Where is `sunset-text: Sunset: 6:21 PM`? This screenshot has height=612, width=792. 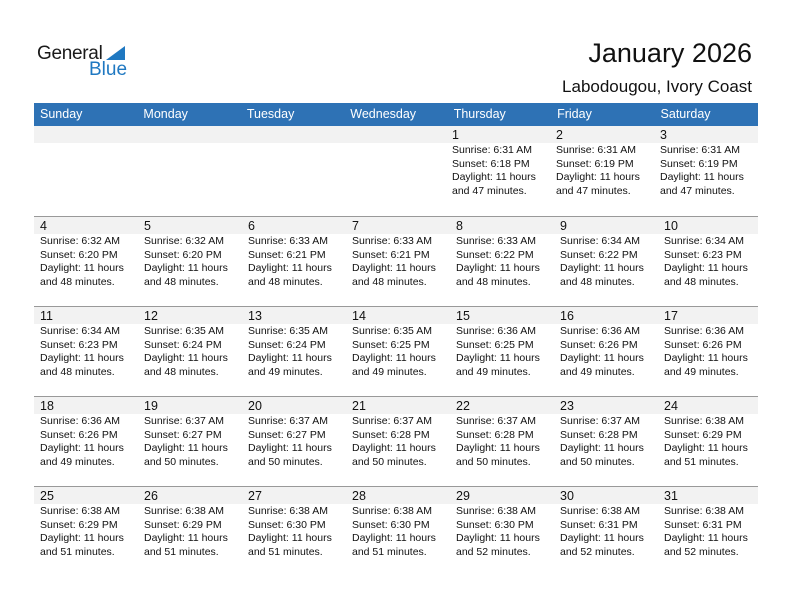 sunset-text: Sunset: 6:21 PM is located at coordinates (391, 254).